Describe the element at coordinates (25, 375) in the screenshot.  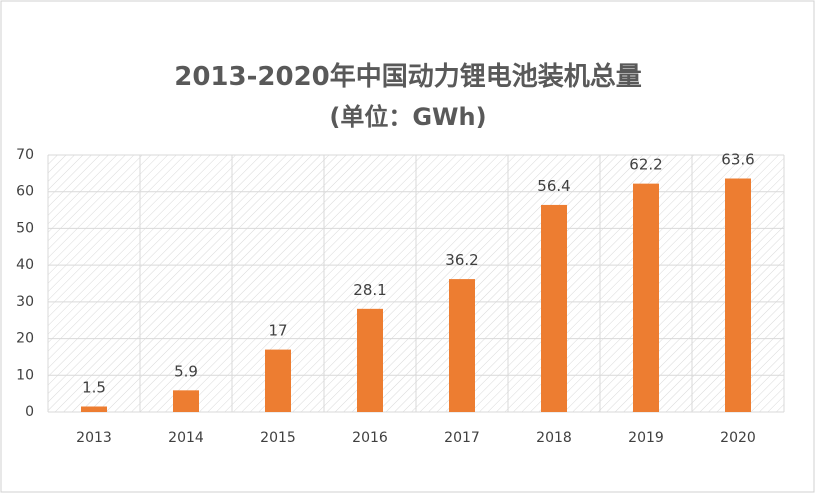
I see `y-tick-label: 10` at that location.